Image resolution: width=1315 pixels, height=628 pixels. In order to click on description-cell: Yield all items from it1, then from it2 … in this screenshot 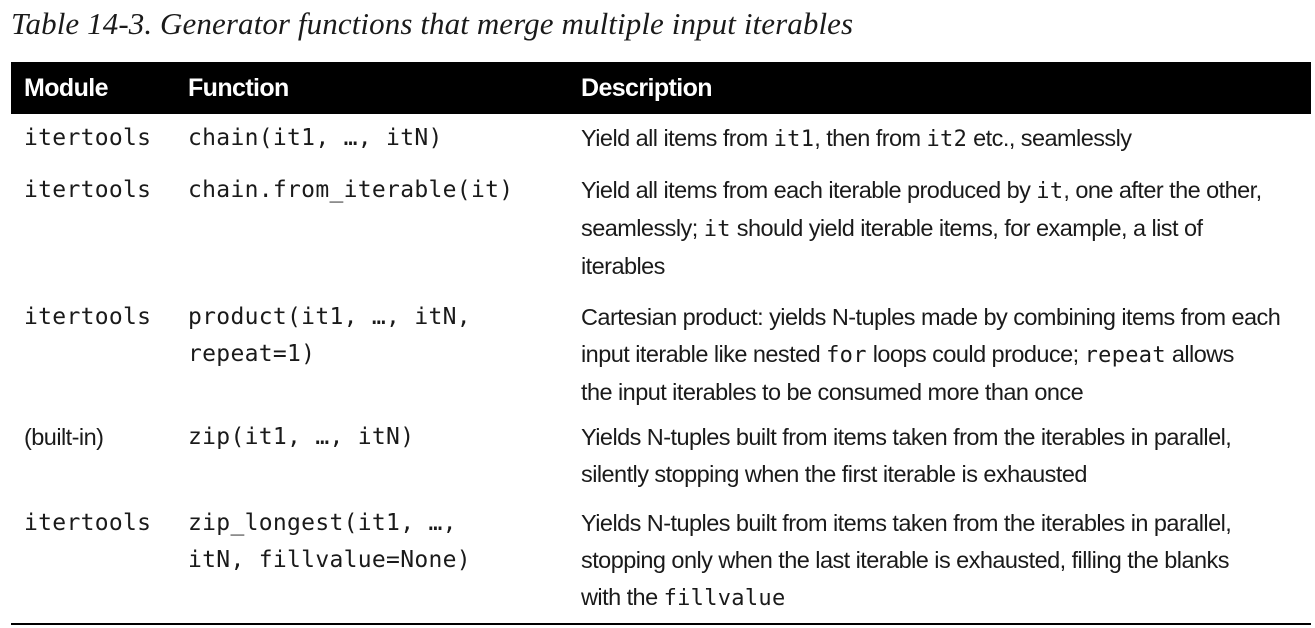, I will do `click(946, 139)`.